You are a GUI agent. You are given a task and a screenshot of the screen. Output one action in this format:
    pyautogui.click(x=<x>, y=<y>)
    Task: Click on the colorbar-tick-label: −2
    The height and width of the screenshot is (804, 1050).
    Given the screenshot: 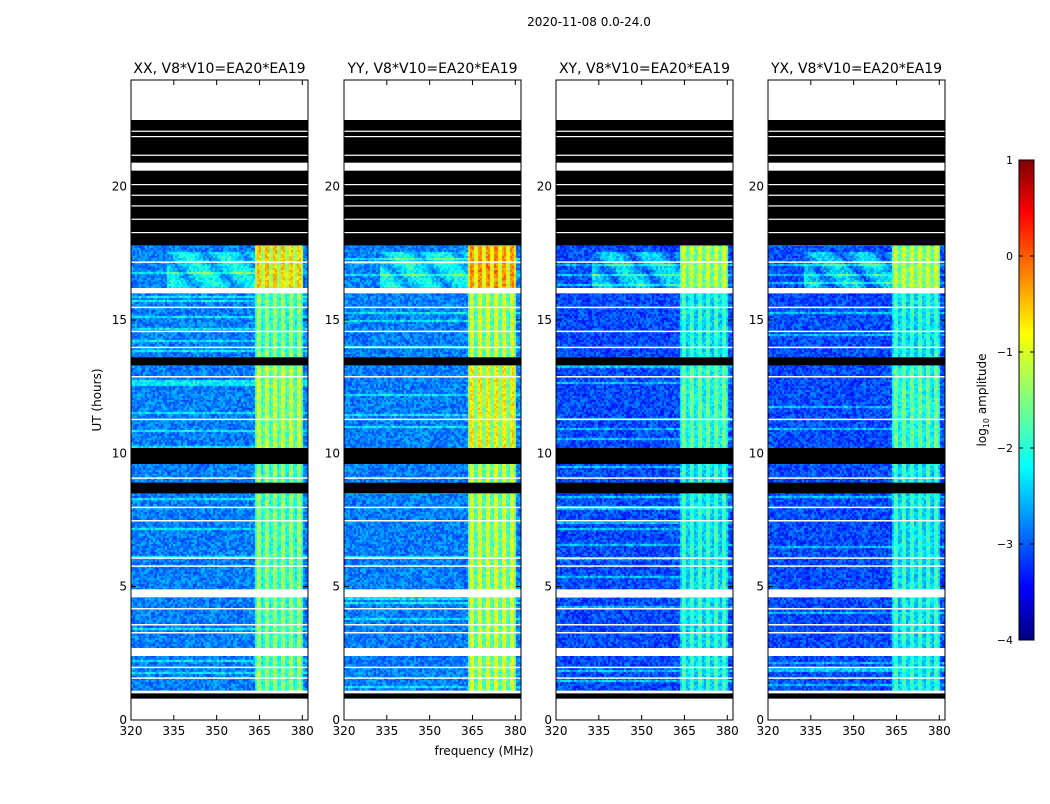 What is the action you would take?
    pyautogui.click(x=1005, y=448)
    